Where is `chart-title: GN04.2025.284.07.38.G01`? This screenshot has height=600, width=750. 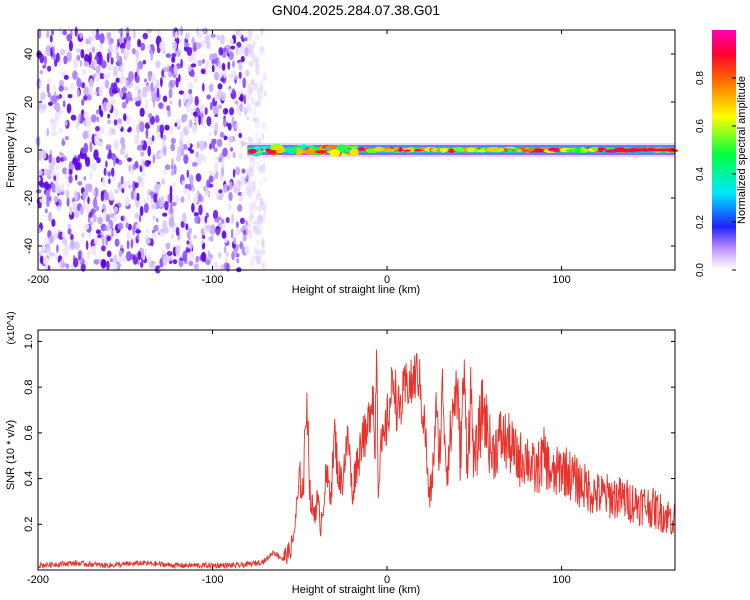
chart-title: GN04.2025.284.07.38.G01 is located at coordinates (356, 10).